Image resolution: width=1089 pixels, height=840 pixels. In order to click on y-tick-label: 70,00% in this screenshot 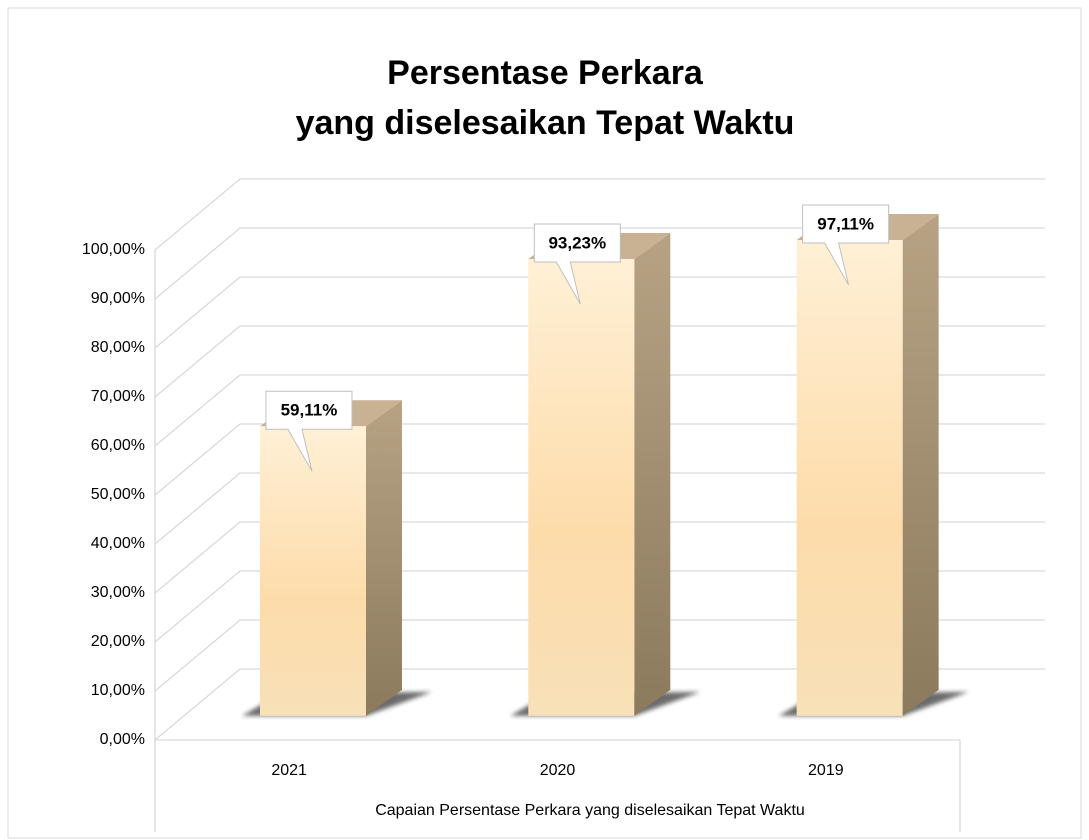, I will do `click(118, 396)`.